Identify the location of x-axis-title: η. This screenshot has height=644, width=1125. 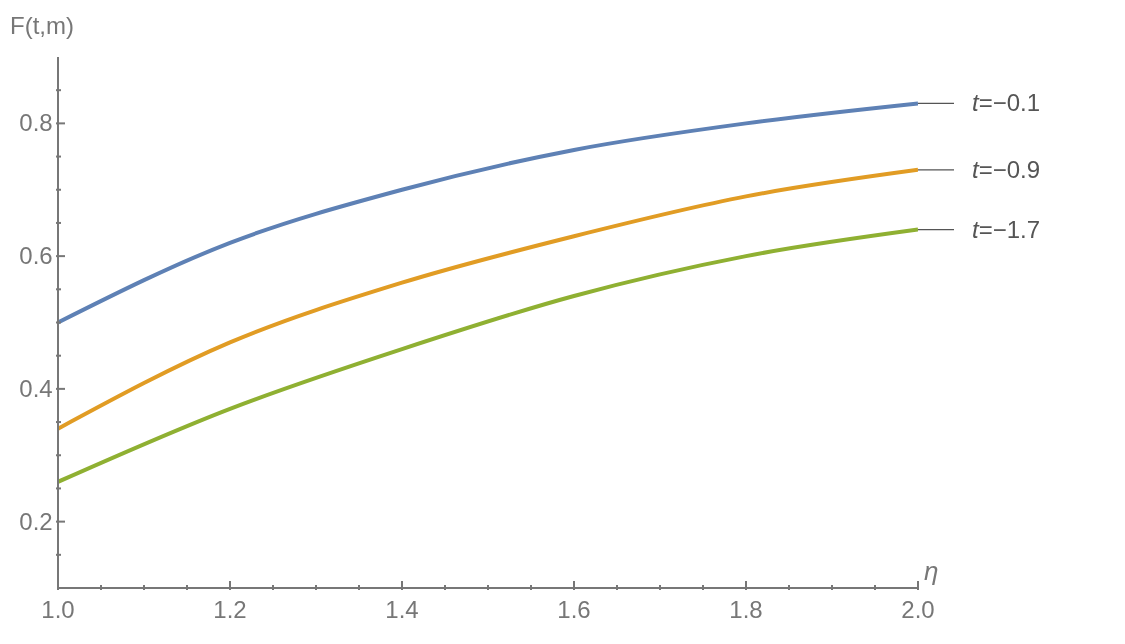
(931, 571).